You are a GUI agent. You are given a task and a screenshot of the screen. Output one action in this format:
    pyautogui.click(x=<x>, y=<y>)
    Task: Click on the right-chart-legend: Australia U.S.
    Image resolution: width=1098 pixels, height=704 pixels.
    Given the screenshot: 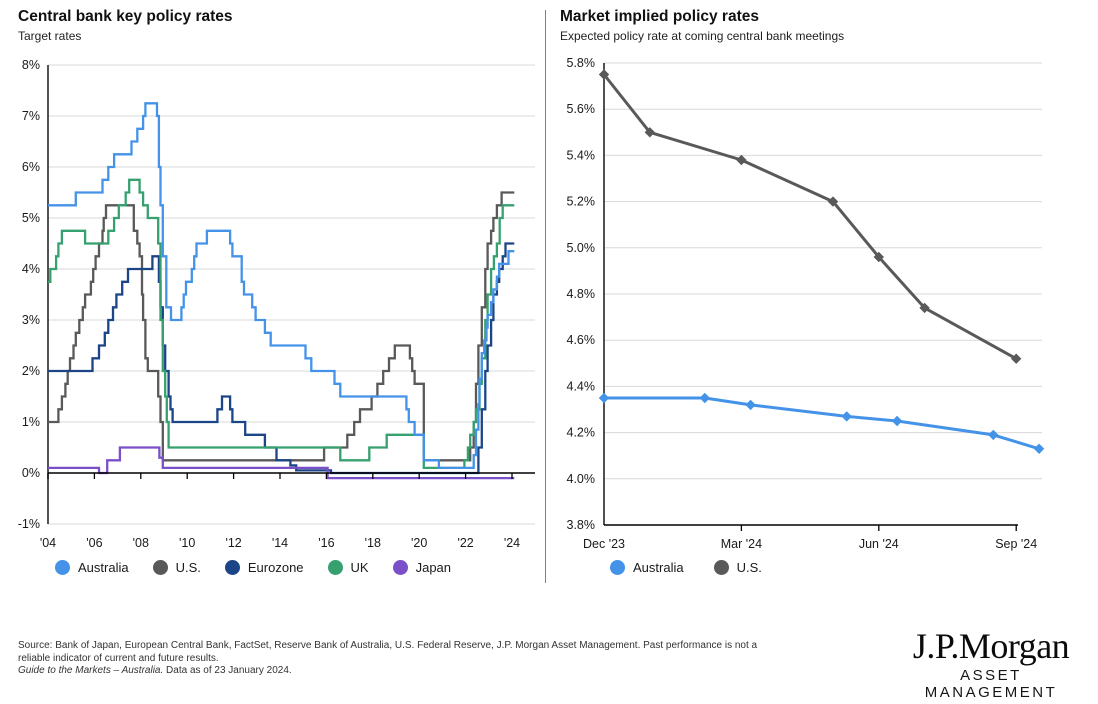 What is the action you would take?
    pyautogui.click(x=686, y=567)
    